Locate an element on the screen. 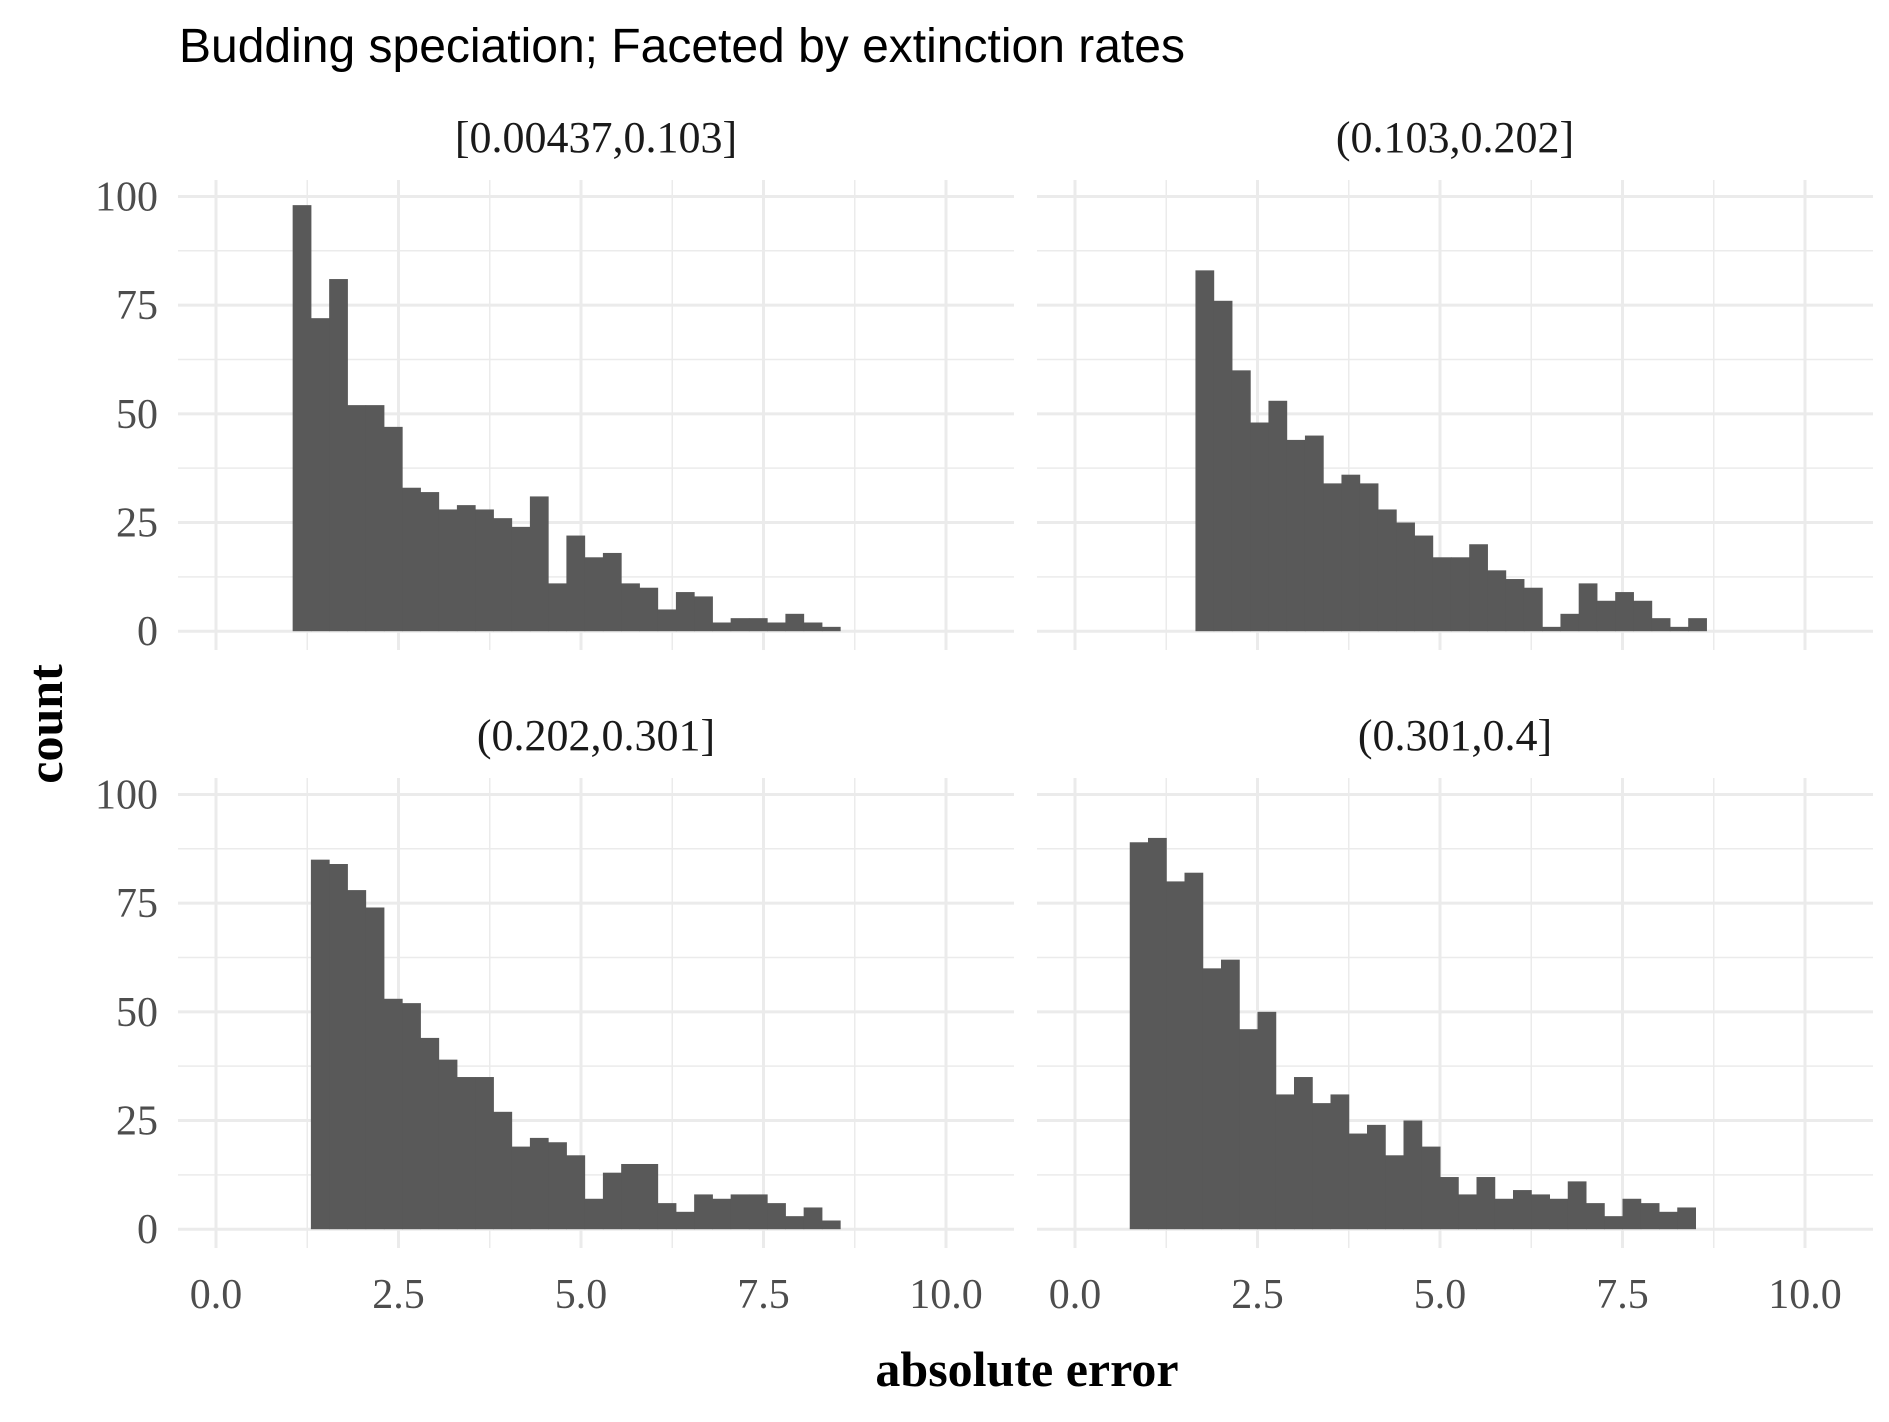  facet-strip-label: (0.301,0.4] is located at coordinates (1455, 735).